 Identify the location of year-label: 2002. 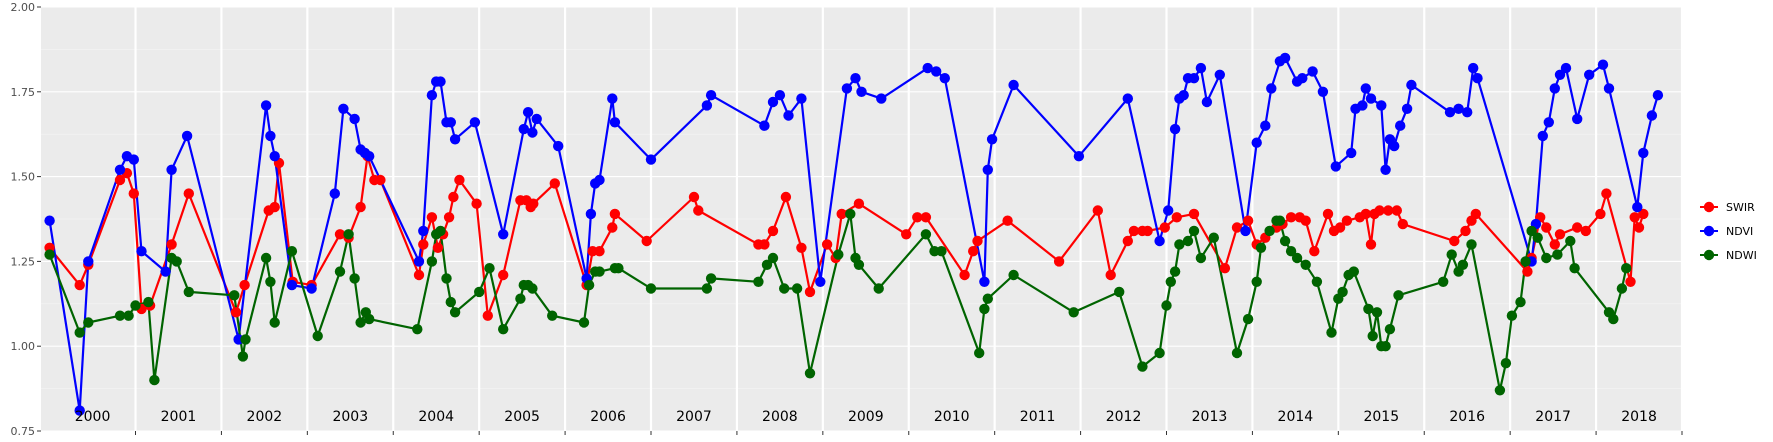
(265, 417).